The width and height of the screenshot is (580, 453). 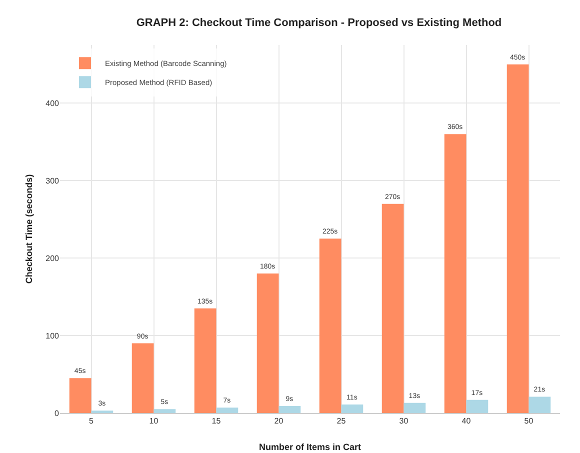 What do you see at coordinates (319, 22) in the screenshot?
I see `chart-title: GRAPH 2: Checkout Time Comparison - Proposed vs Existing Method` at bounding box center [319, 22].